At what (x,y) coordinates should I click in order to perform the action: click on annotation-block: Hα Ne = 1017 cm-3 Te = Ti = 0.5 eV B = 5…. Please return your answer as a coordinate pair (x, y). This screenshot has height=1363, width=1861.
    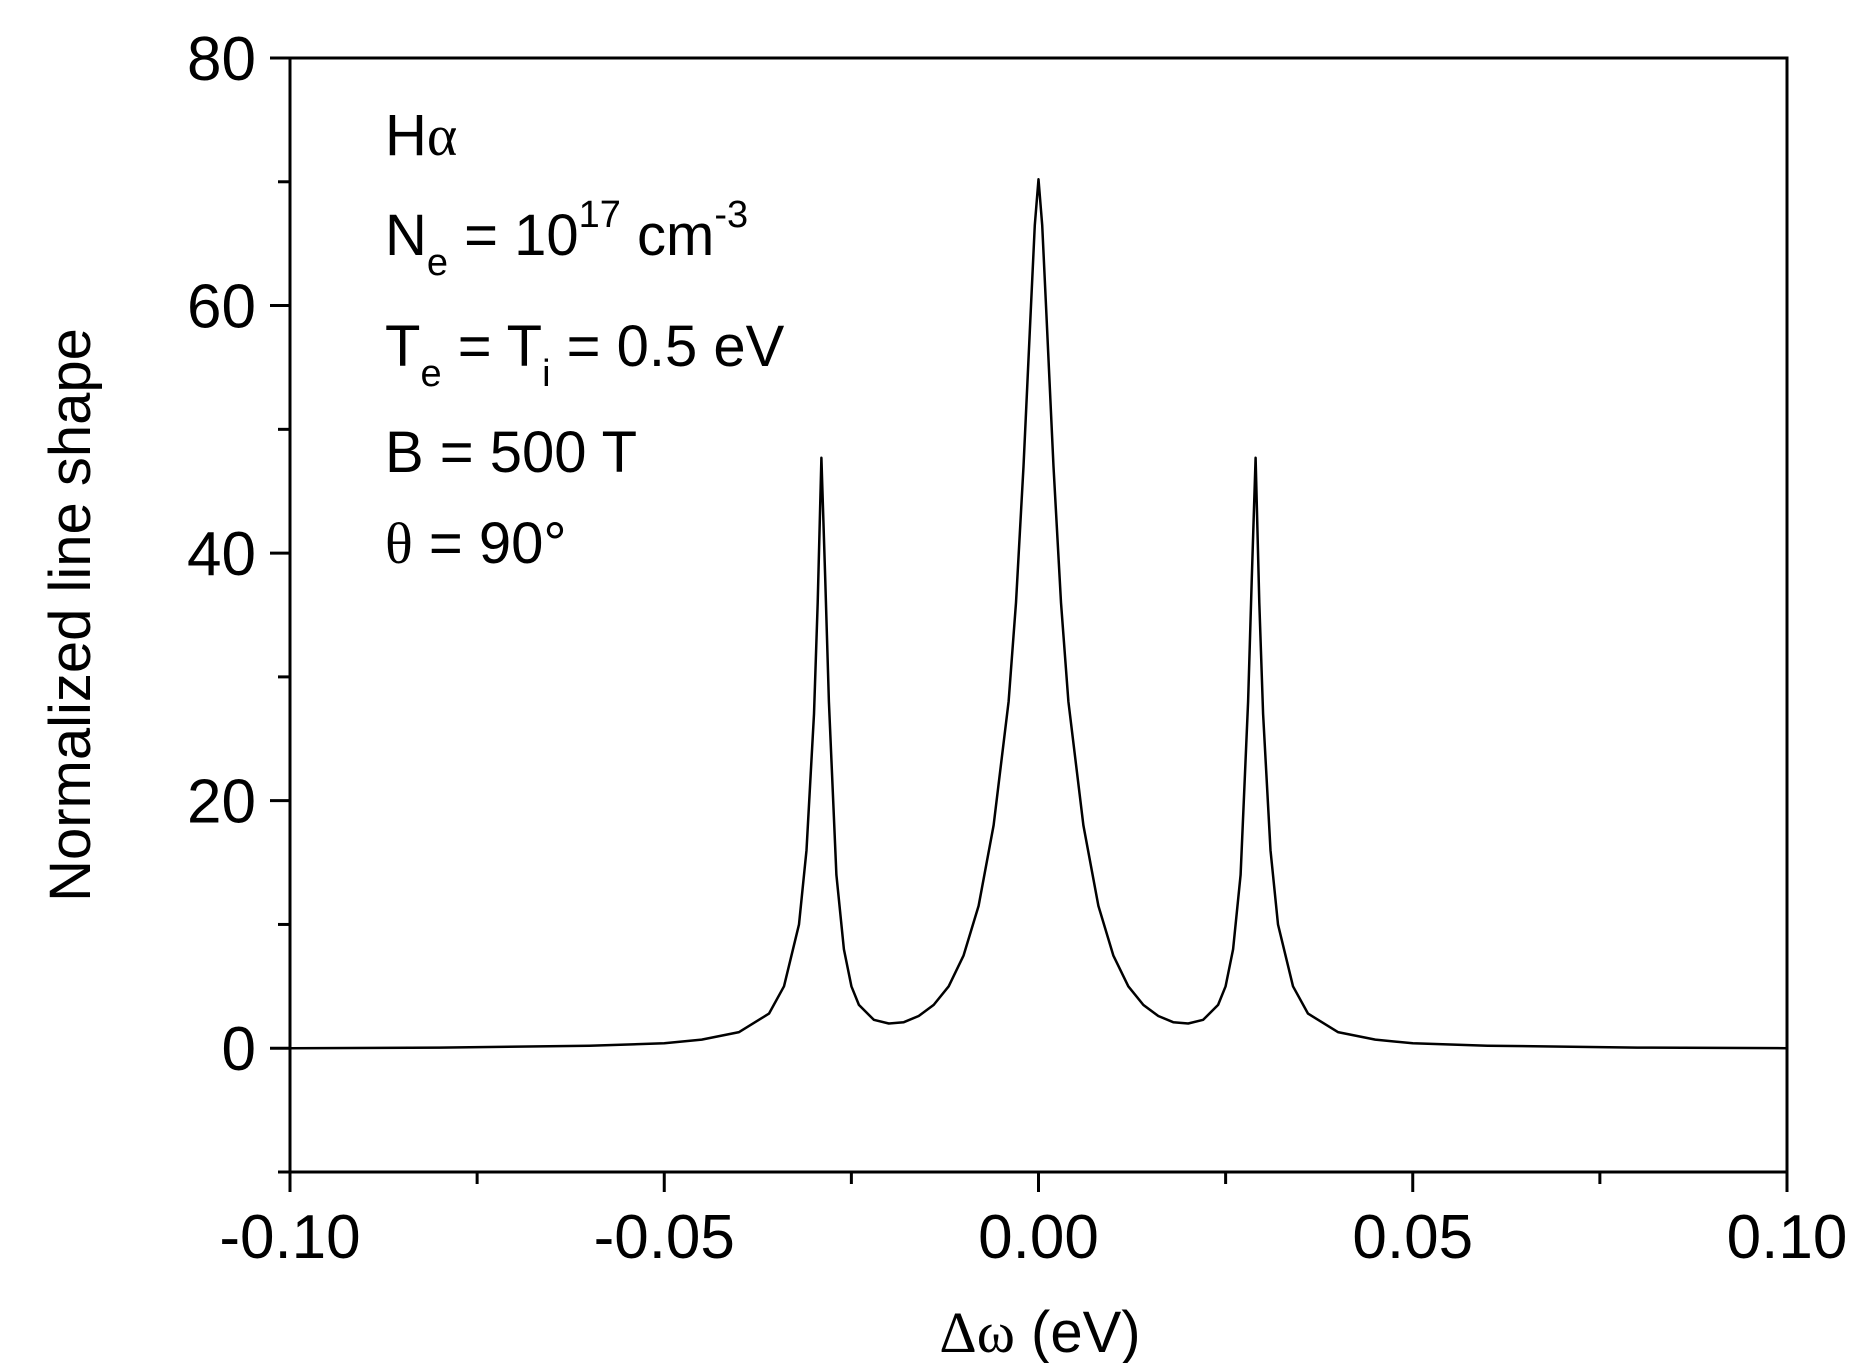
    Looking at the image, I should click on (585, 339).